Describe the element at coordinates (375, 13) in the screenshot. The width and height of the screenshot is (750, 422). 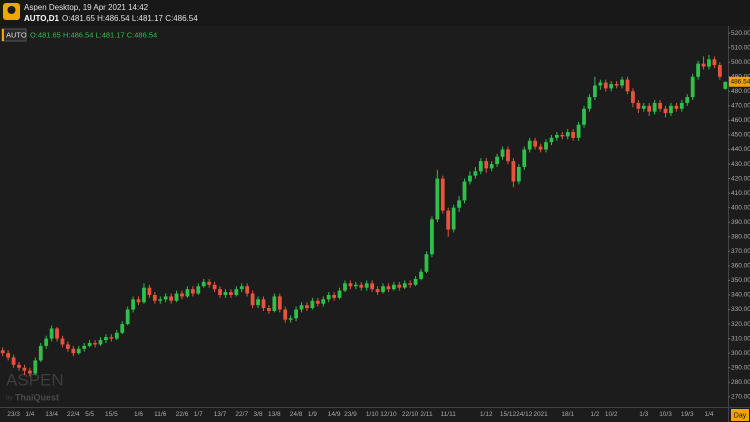
I see `header-bar` at that location.